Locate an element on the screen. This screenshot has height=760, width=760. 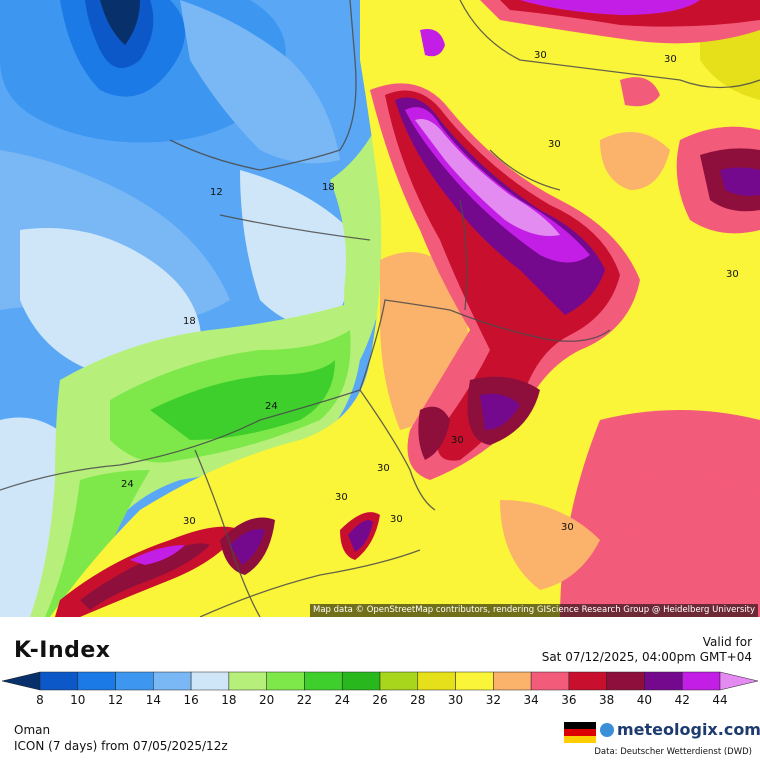
colorbar-tick-label: 24 is located at coordinates (342, 700).